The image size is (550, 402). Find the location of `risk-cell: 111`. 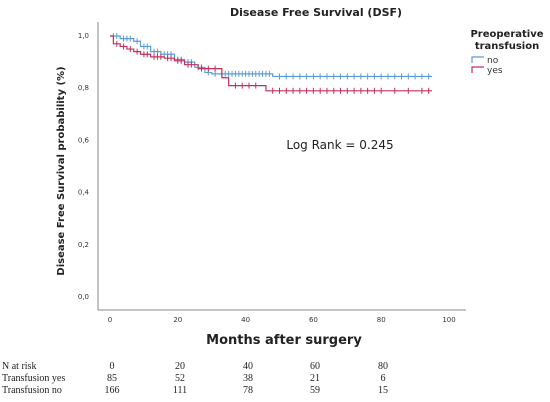

risk-cell: 111 is located at coordinates (180, 390).